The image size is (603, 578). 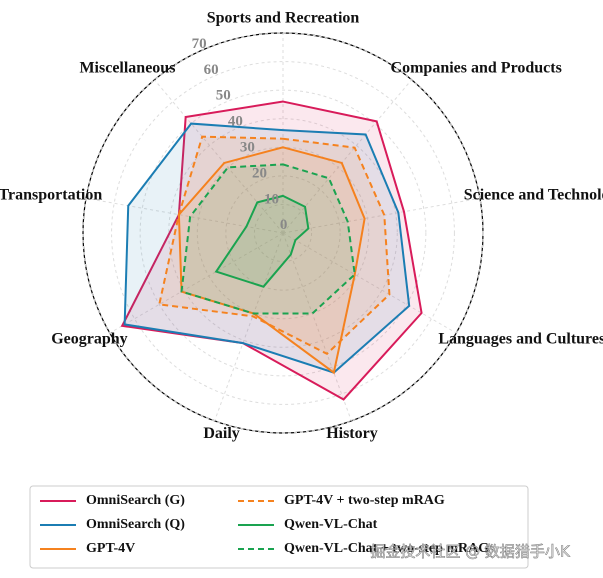 I want to click on r-tick-label: 60, so click(x=211, y=70).